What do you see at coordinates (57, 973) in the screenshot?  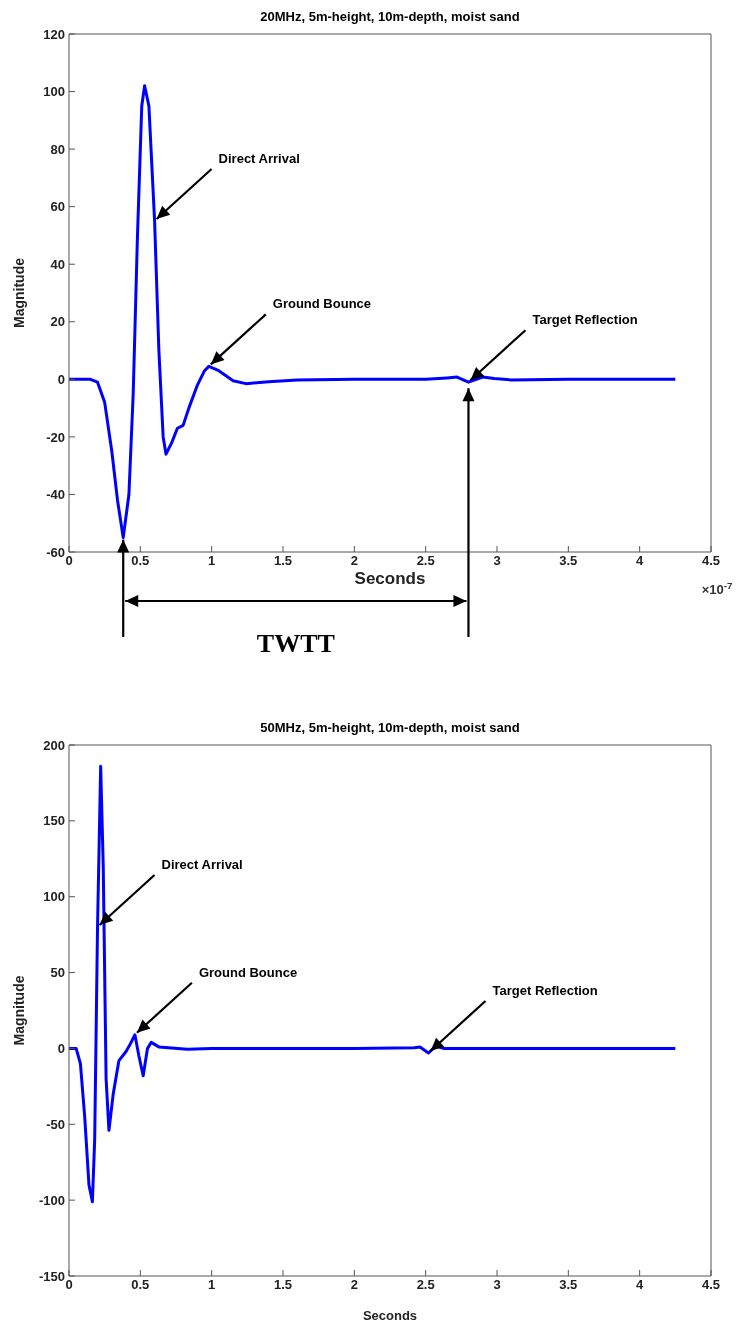 I see `y-tick-label: 50` at bounding box center [57, 973].